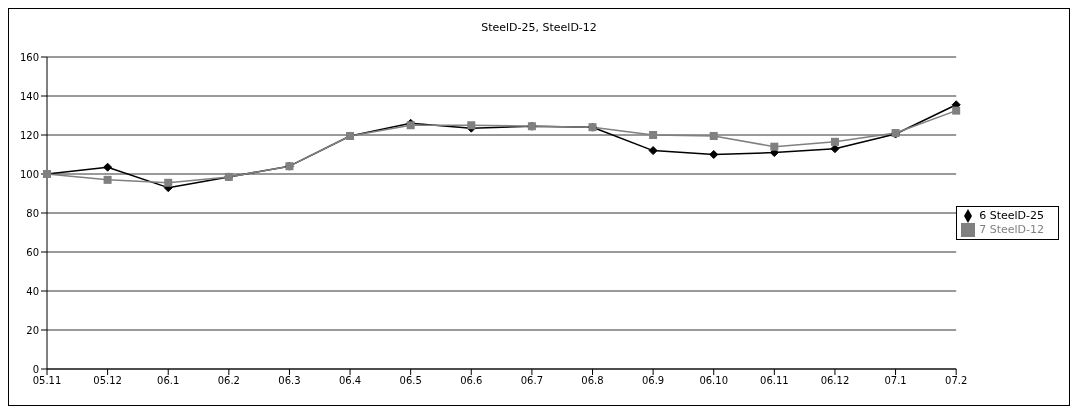 The width and height of the screenshot is (1079, 412). Describe the element at coordinates (1011, 215) in the screenshot. I see `legend-label: 6 SteelD-25` at that location.